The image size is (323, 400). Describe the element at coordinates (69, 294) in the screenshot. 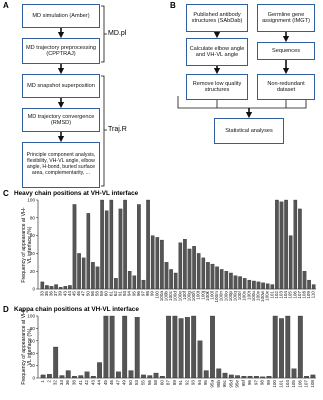

I see `x-tick-label: 44` at that location.